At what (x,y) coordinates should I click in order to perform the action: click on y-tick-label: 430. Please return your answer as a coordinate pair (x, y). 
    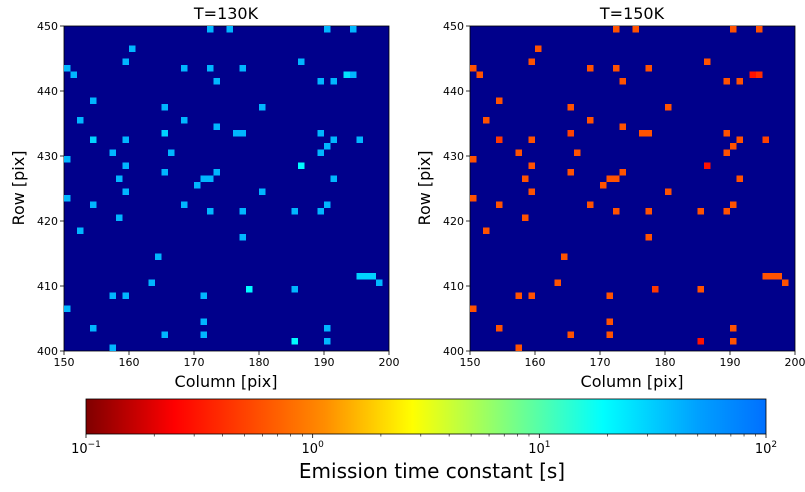
    Looking at the image, I should click on (47, 156).